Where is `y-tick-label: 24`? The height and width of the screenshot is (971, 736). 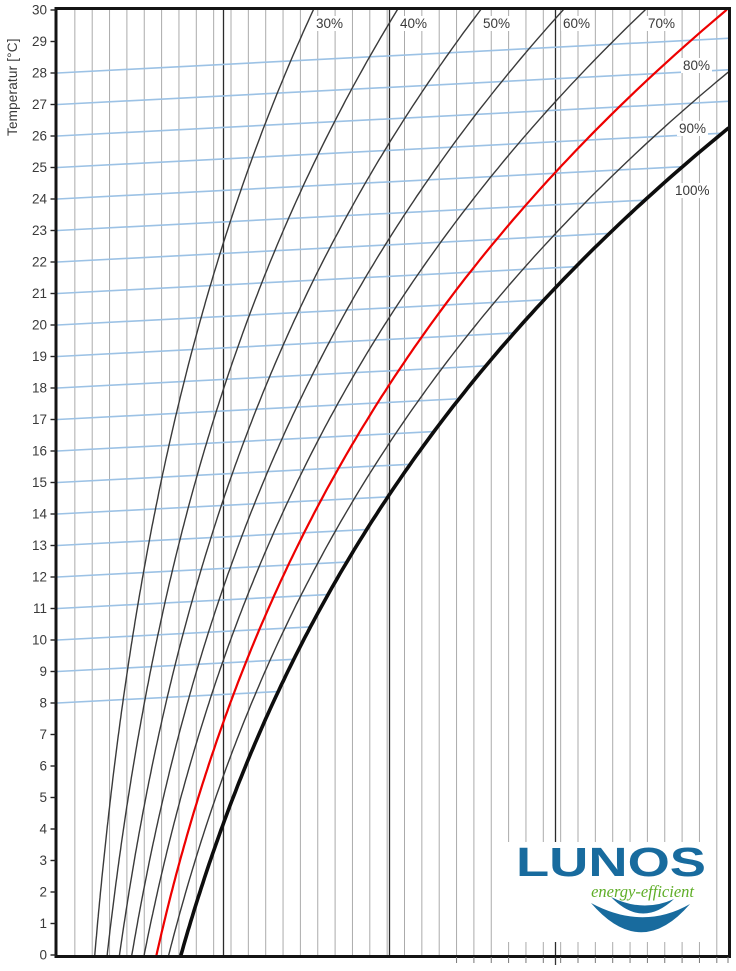 y-tick-label: 24 is located at coordinates (40, 199).